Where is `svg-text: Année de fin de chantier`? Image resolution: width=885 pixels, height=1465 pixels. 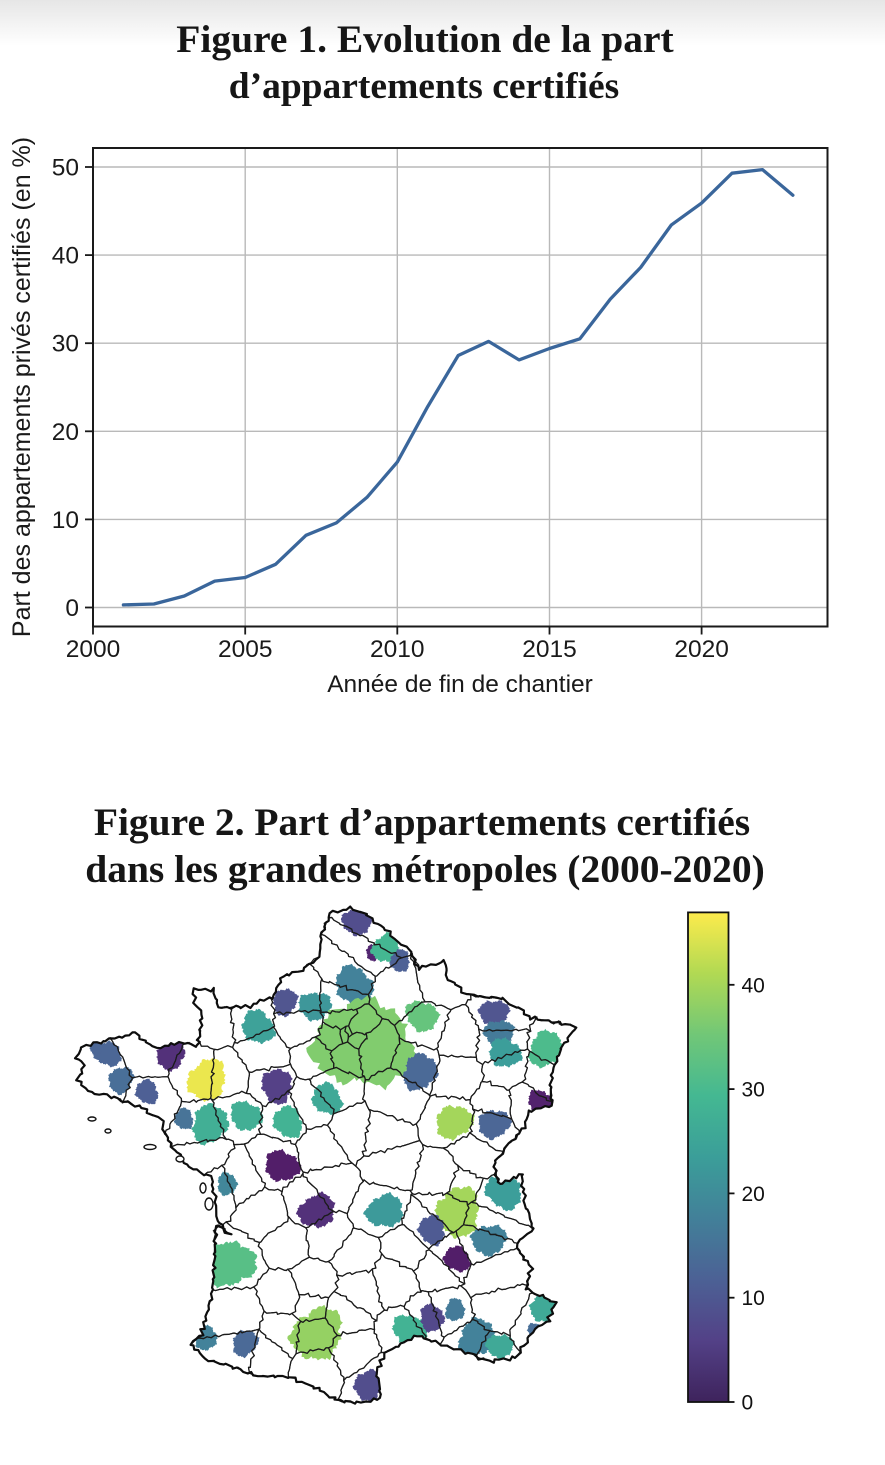
svg-text: Année de fin de chantier is located at coordinates (460, 684).